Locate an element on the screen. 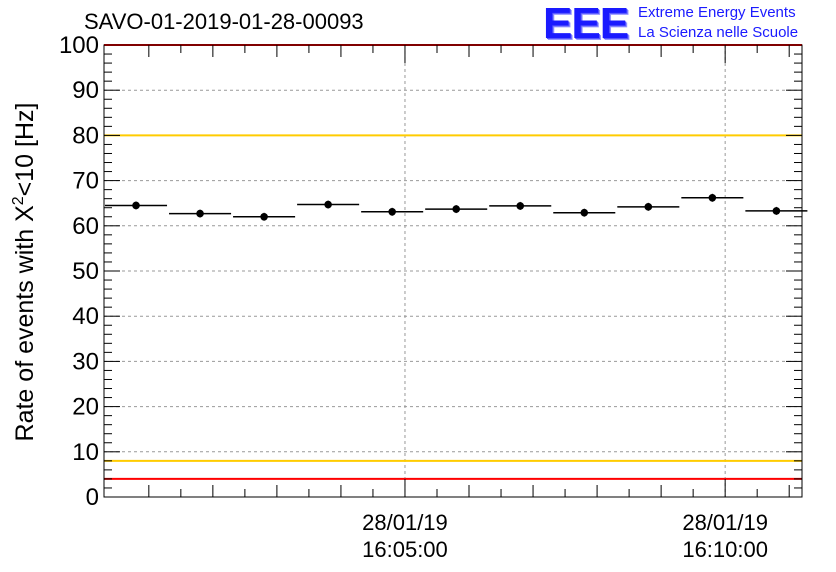 The height and width of the screenshot is (572, 836). y-tick-label: 40 is located at coordinates (85, 316).